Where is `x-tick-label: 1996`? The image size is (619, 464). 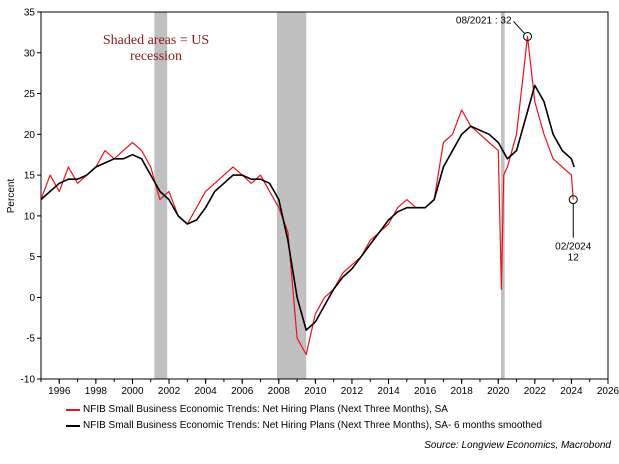 x-tick-label: 1996 is located at coordinates (59, 391).